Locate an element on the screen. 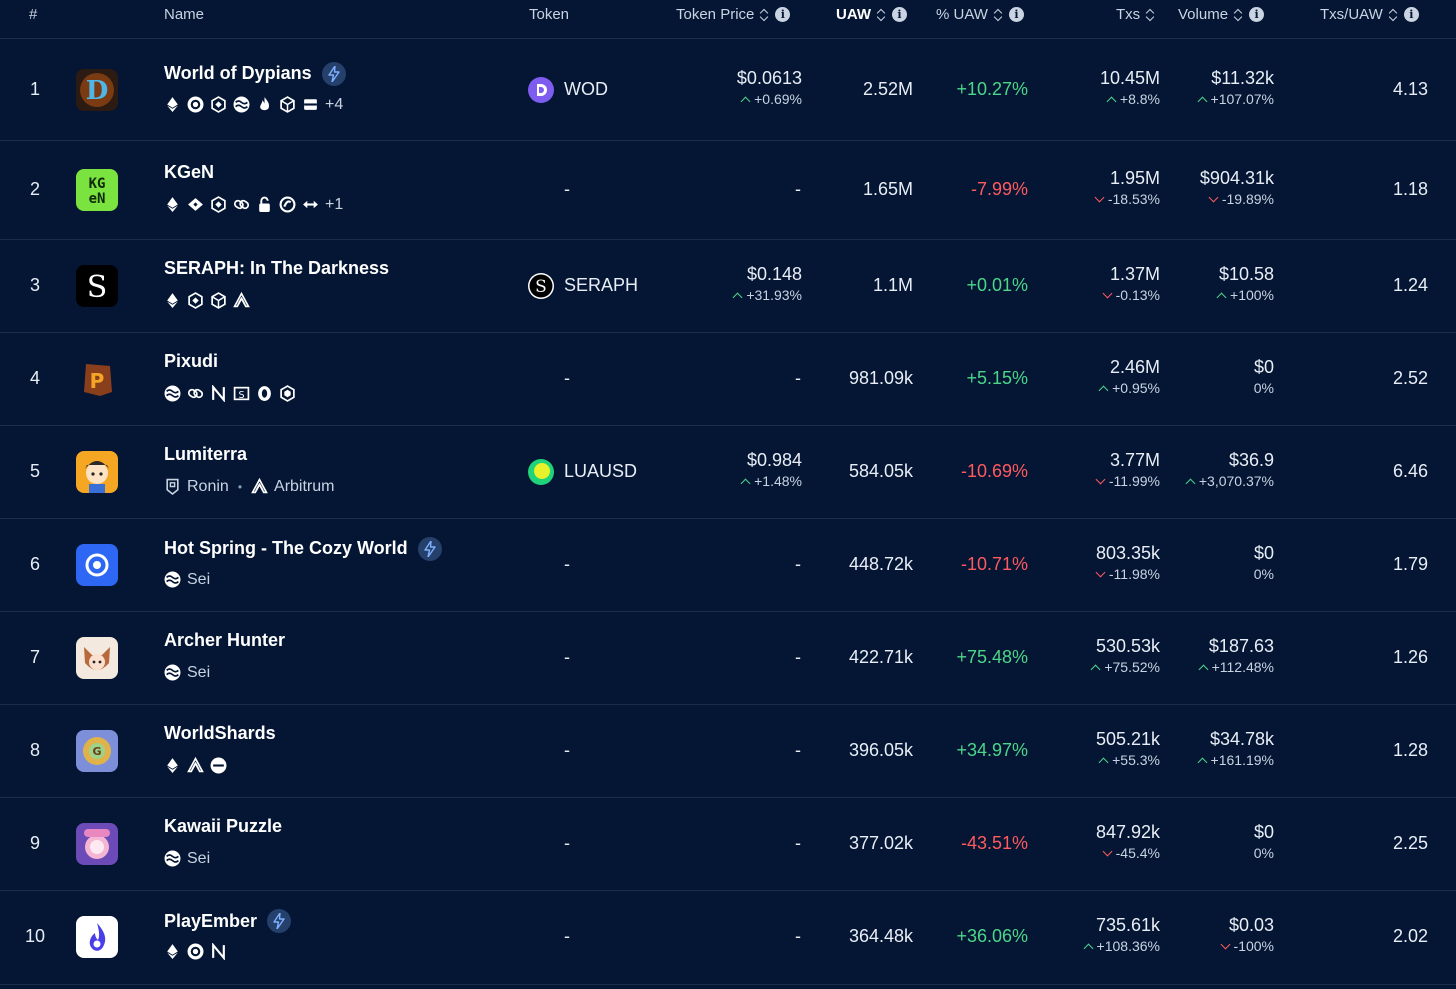  game-name-text: Archer Hunter is located at coordinates (225, 639).